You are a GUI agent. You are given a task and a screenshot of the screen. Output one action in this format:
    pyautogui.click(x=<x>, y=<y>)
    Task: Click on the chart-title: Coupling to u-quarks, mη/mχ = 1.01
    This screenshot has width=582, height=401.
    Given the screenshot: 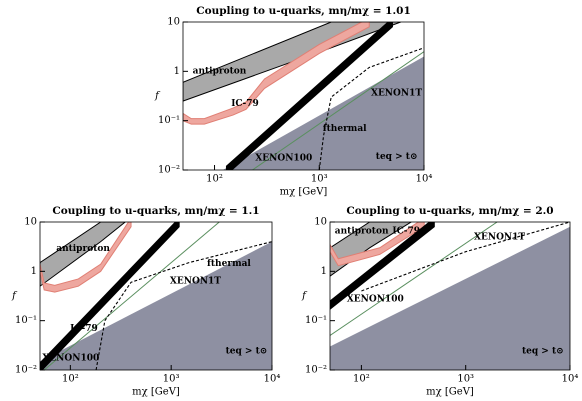 What is the action you would take?
    pyautogui.click(x=303, y=11)
    